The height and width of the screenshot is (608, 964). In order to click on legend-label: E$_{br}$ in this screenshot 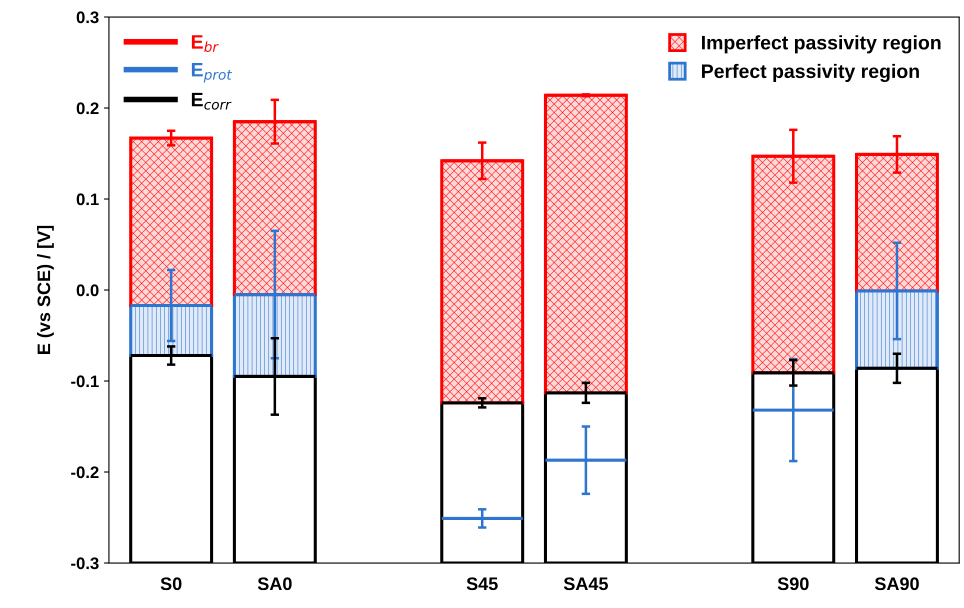, I will do `click(205, 43)`.